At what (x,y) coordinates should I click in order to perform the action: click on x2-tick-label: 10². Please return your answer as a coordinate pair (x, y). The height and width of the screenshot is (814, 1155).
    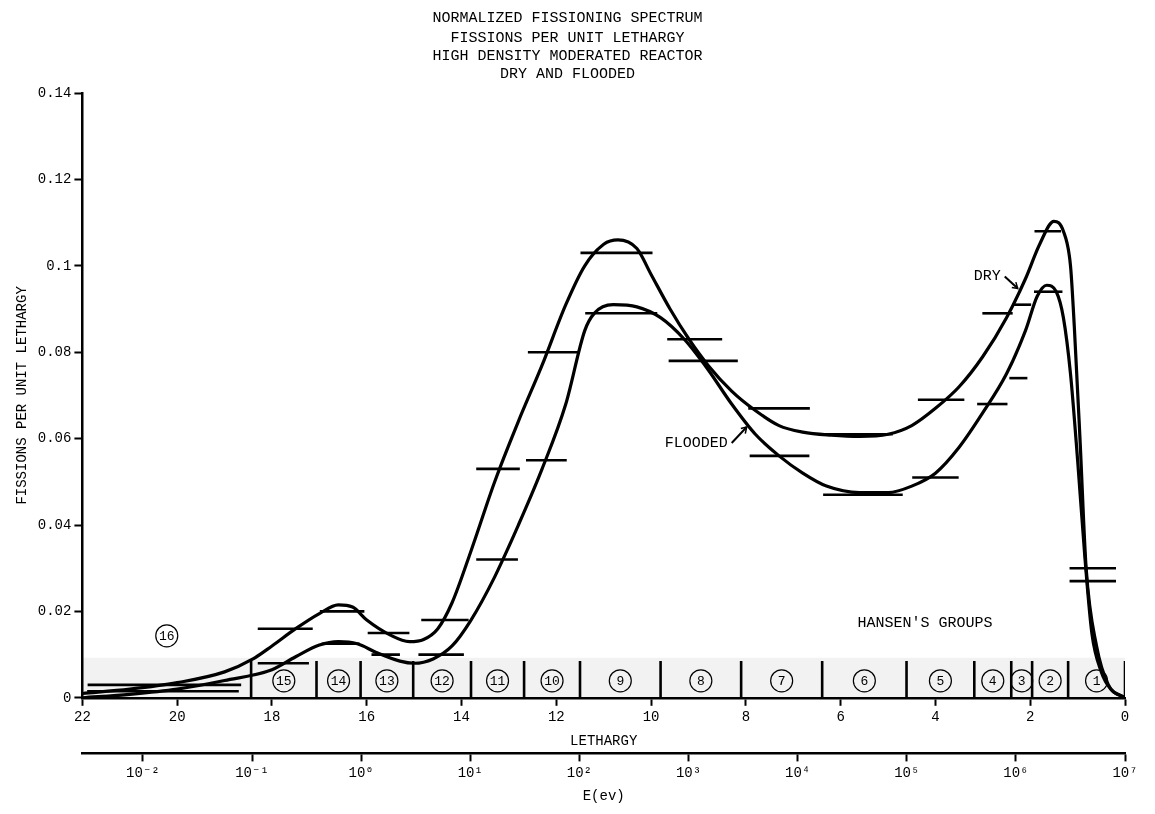
    Looking at the image, I should click on (579, 772).